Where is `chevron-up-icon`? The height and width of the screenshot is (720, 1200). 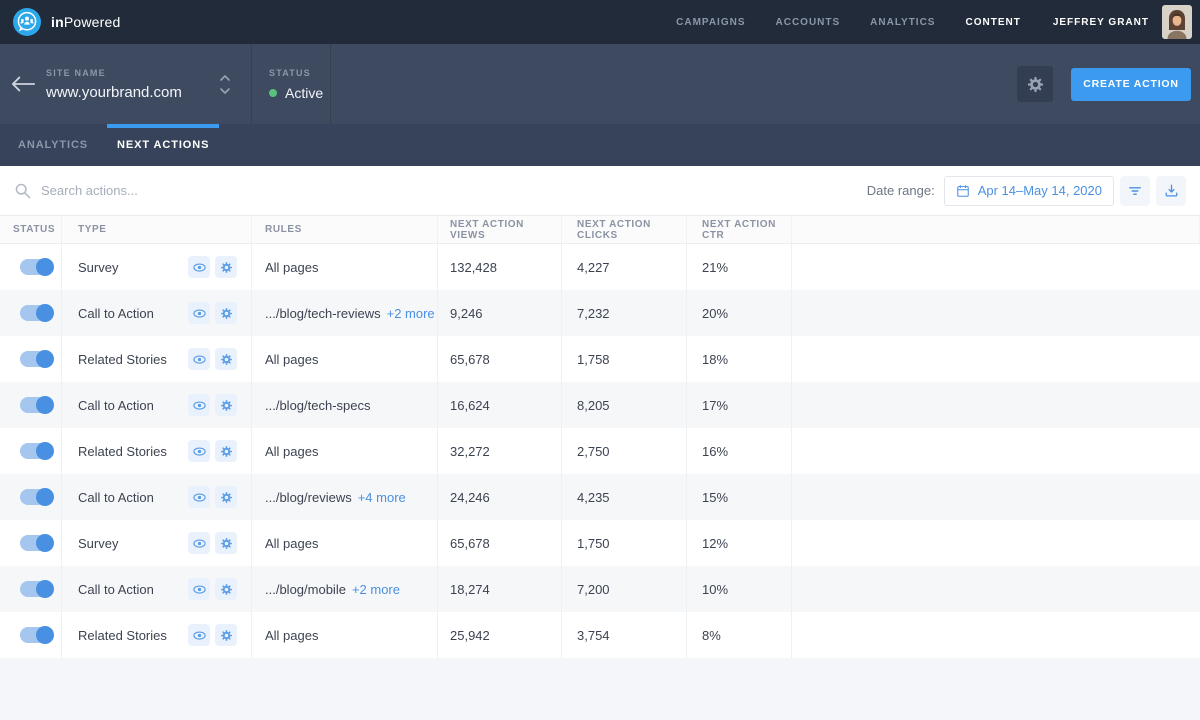 chevron-up-icon is located at coordinates (225, 77).